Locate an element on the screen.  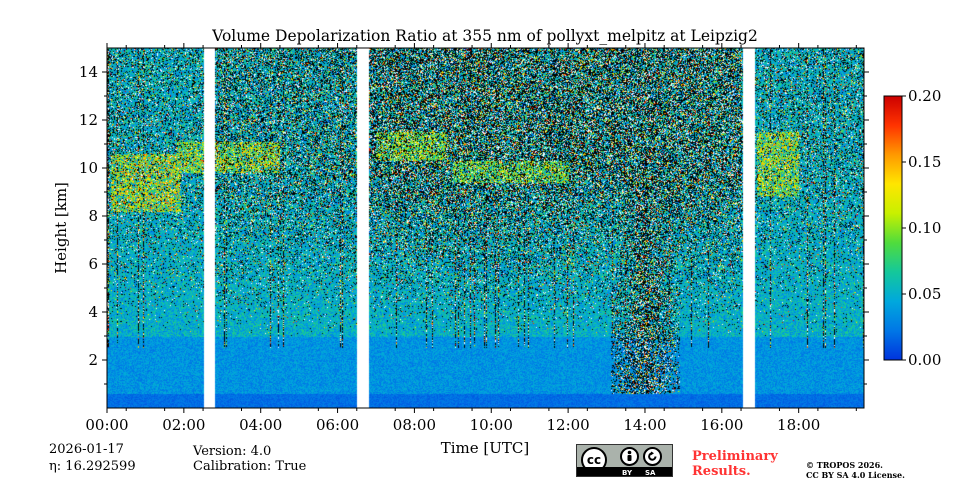
x-axis-label: Time [UTC] is located at coordinates (485, 448).